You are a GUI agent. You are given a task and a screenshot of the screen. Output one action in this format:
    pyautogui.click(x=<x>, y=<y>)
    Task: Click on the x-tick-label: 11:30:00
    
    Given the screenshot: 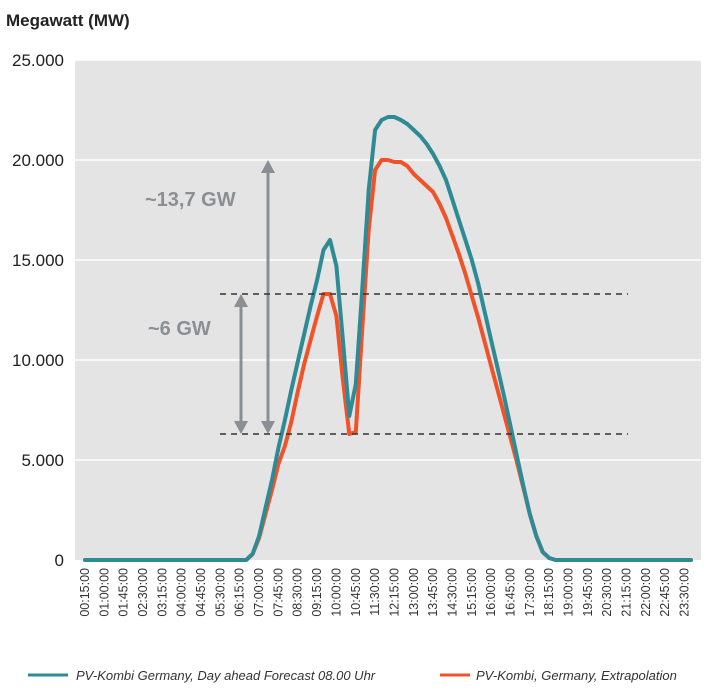 What is the action you would take?
    pyautogui.click(x=375, y=592)
    